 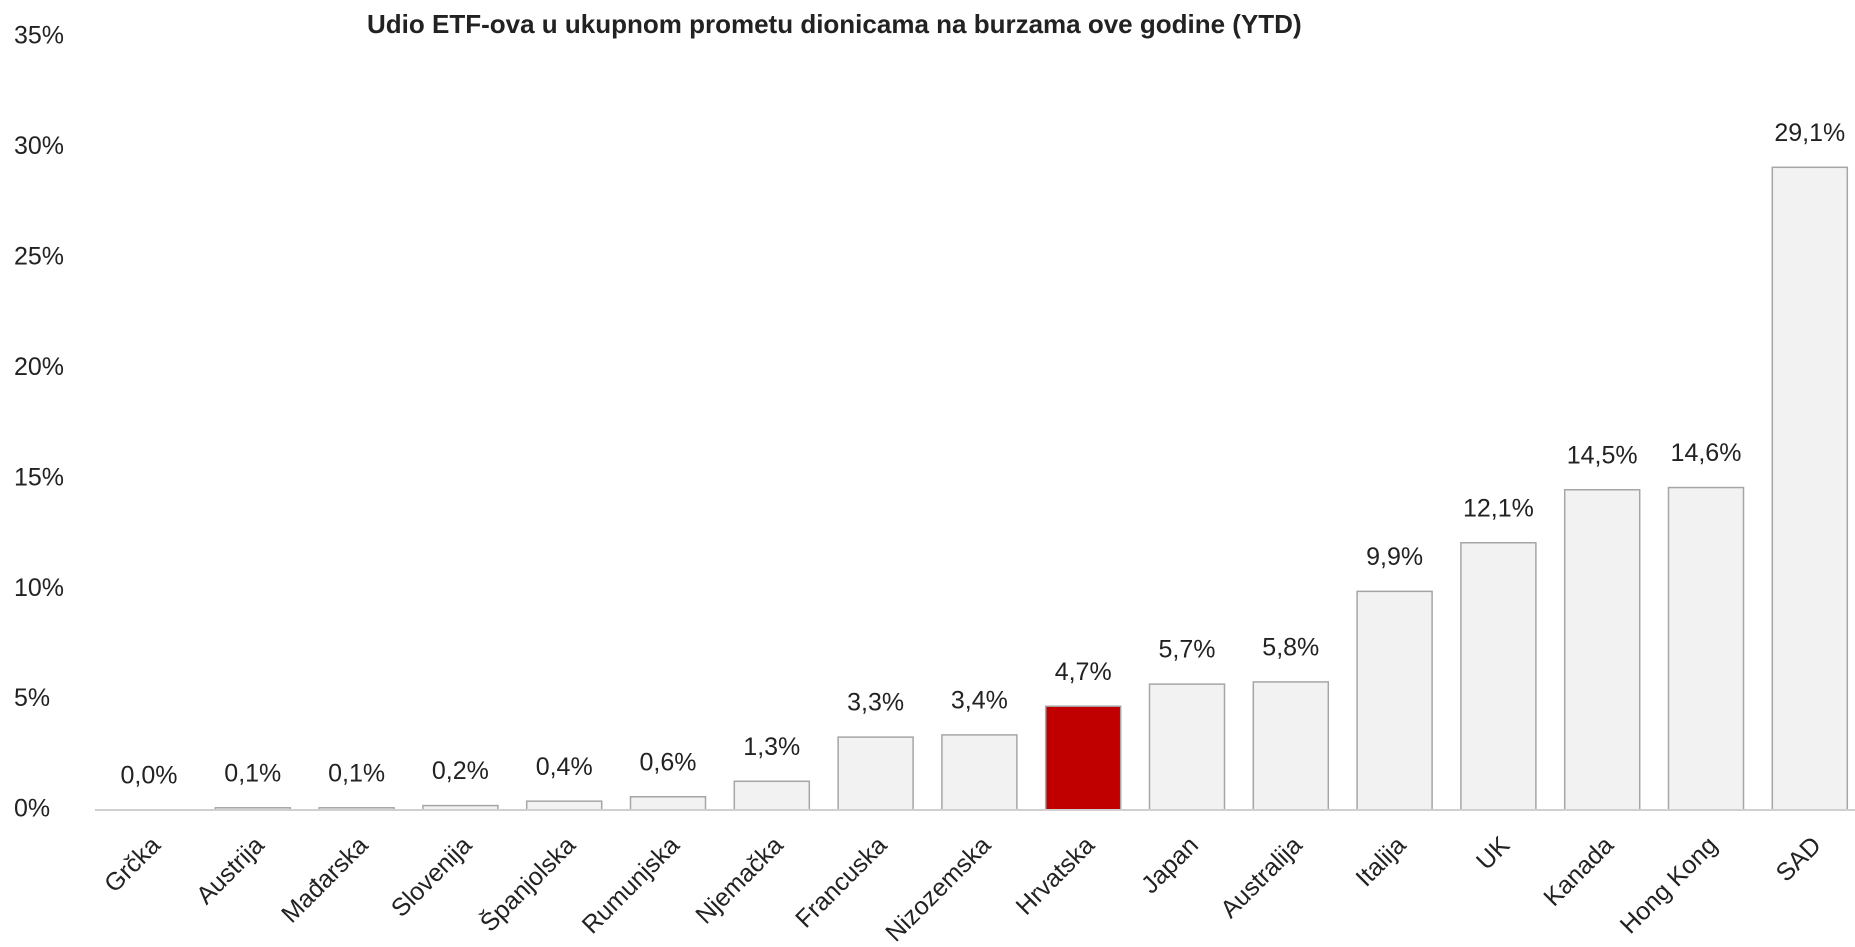 What do you see at coordinates (1669, 885) in the screenshot?
I see `x-tick-label: Hong Kong` at bounding box center [1669, 885].